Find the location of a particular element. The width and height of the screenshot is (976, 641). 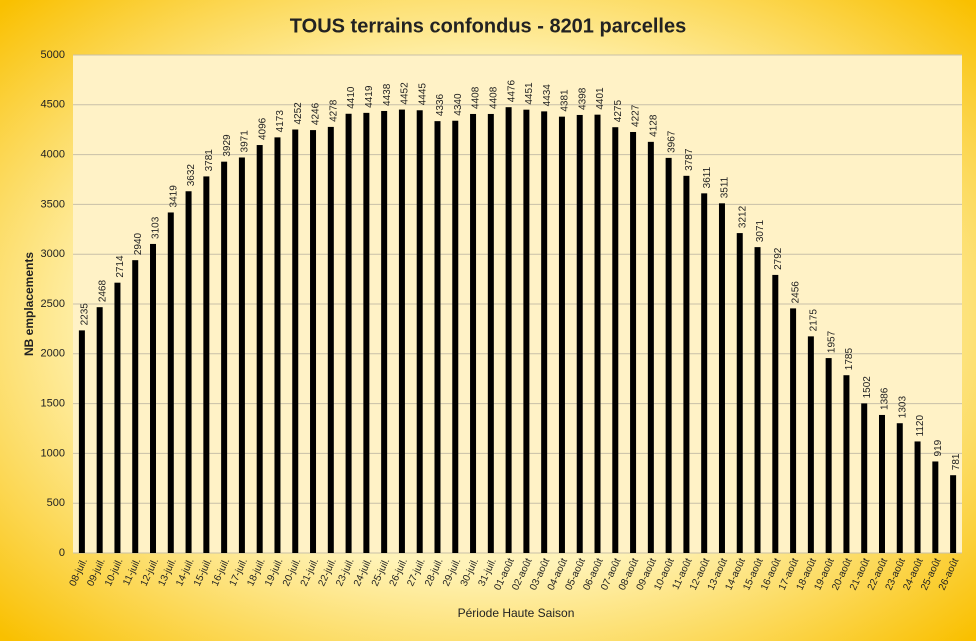

data-label: 2792 is located at coordinates (778, 258).